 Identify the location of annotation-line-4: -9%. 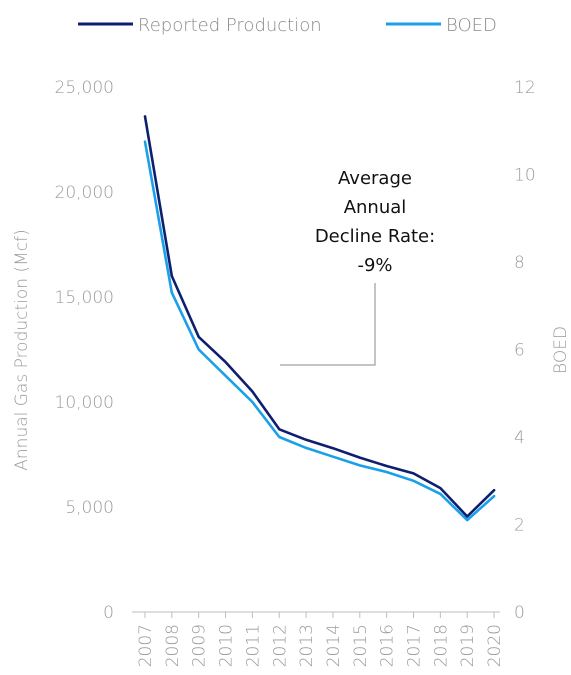
(374, 265).